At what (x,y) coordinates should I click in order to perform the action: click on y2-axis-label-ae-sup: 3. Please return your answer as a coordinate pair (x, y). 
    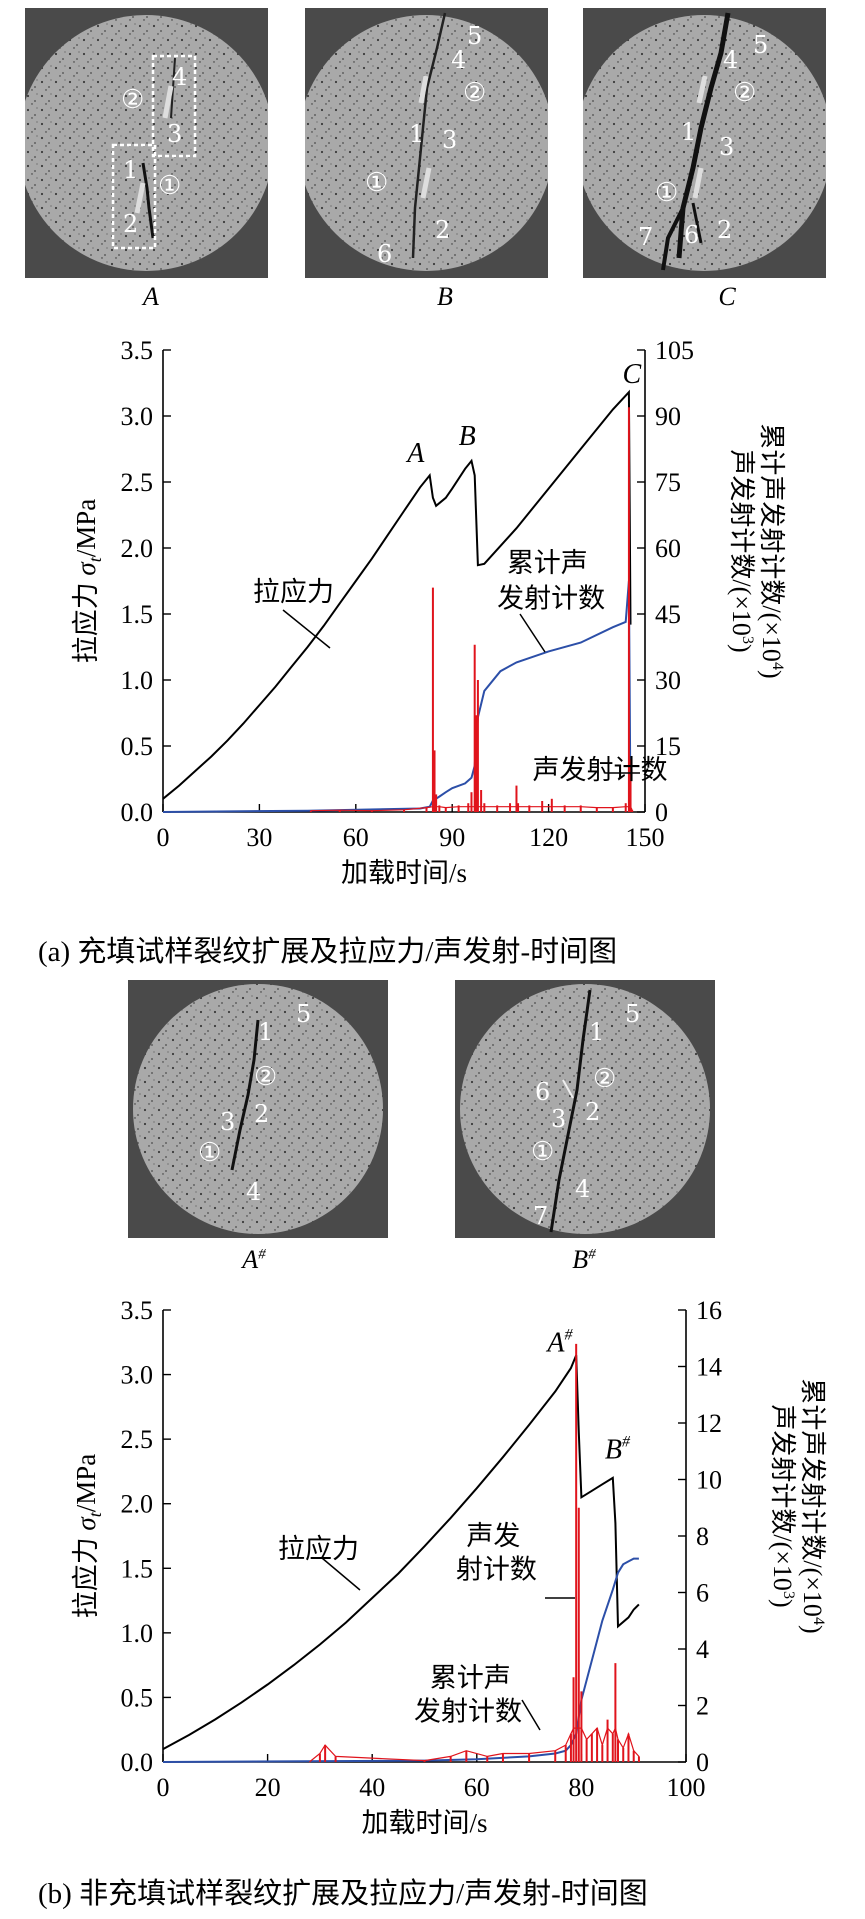
    Looking at the image, I should click on (747, 640).